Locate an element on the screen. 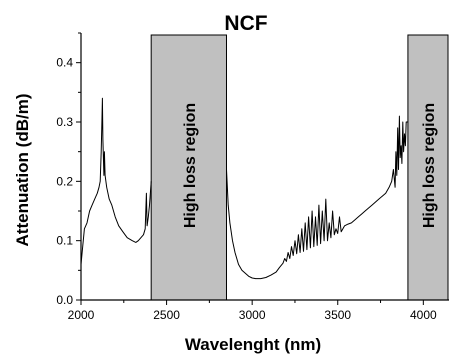  y-tick-label: 0.3 is located at coordinates (64, 122).